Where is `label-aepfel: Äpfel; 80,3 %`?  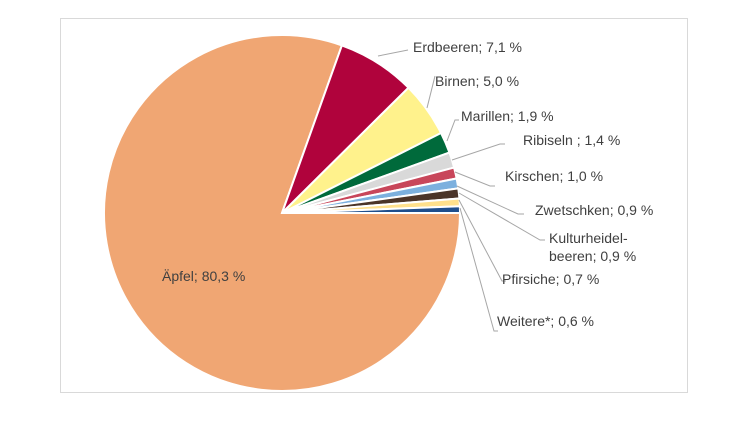 label-aepfel: Äpfel; 80,3 % is located at coordinates (204, 276).